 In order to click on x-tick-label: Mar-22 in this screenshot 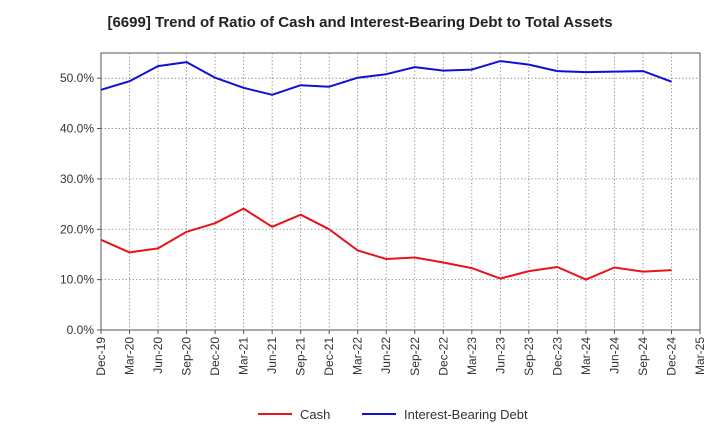, I will do `click(358, 356)`.